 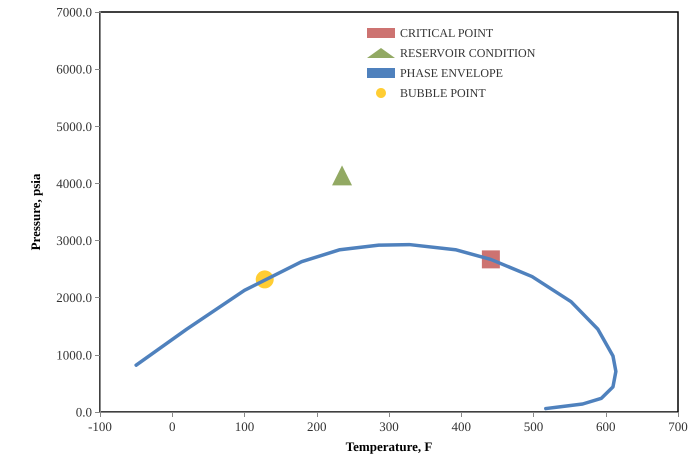 I want to click on y-tick-label: 4000.0, so click(x=74, y=183).